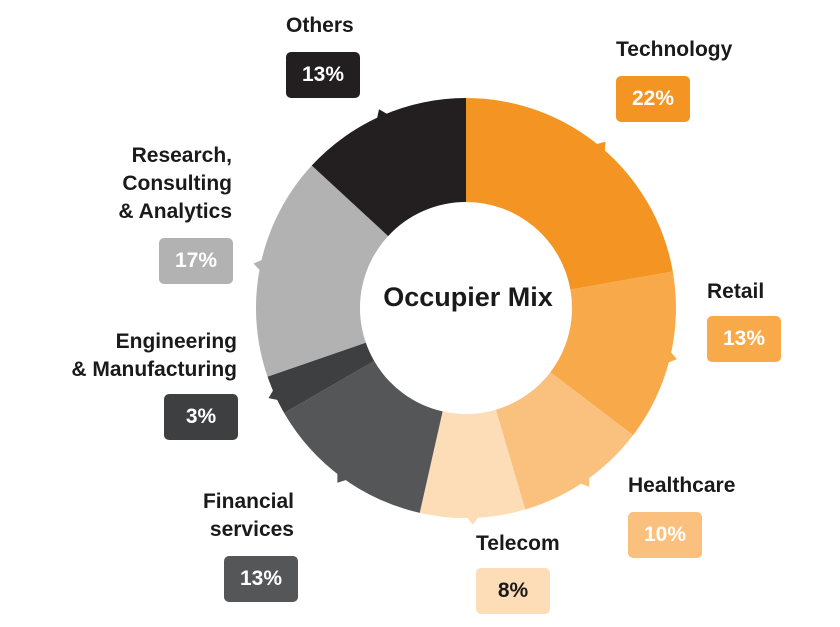  Describe the element at coordinates (181, 155) in the screenshot. I see `label-line: Research,` at that location.